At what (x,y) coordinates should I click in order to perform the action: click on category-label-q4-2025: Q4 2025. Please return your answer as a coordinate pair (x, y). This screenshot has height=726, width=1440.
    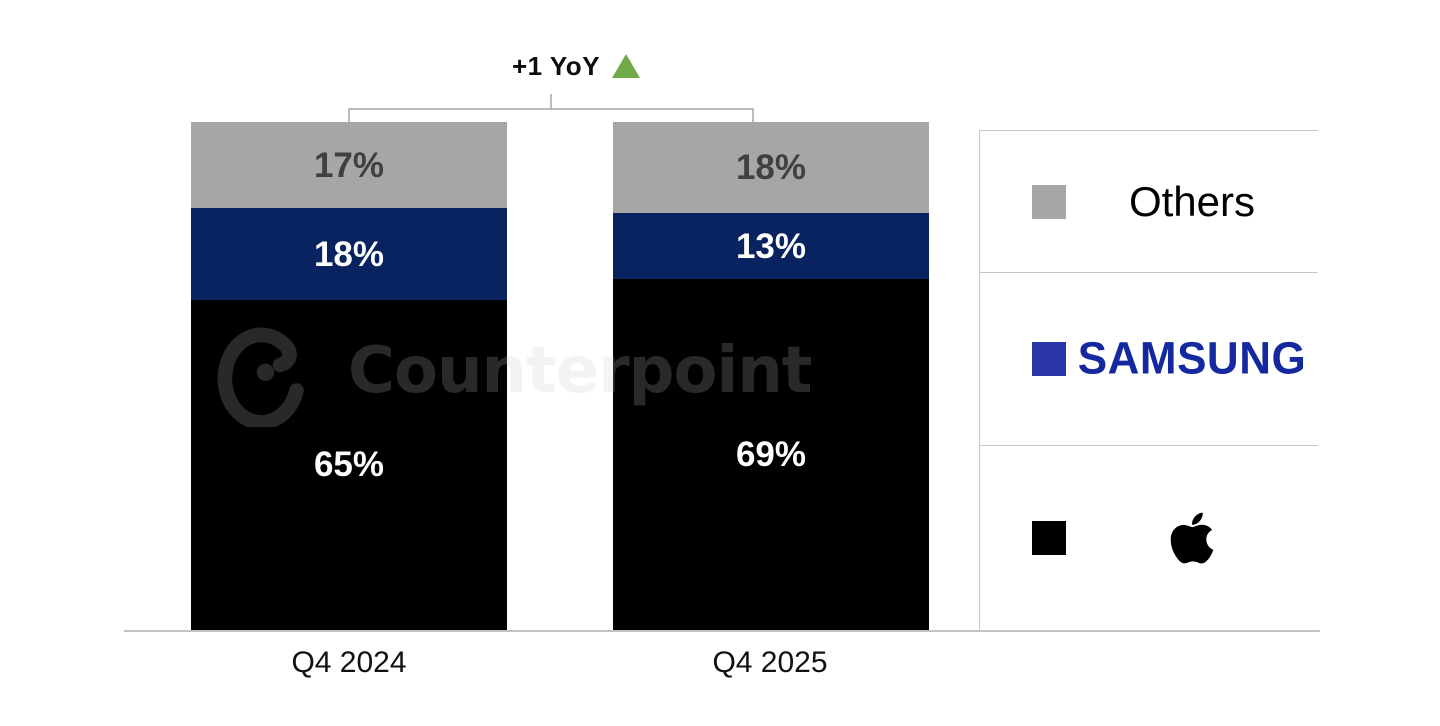
    Looking at the image, I should click on (770, 662).